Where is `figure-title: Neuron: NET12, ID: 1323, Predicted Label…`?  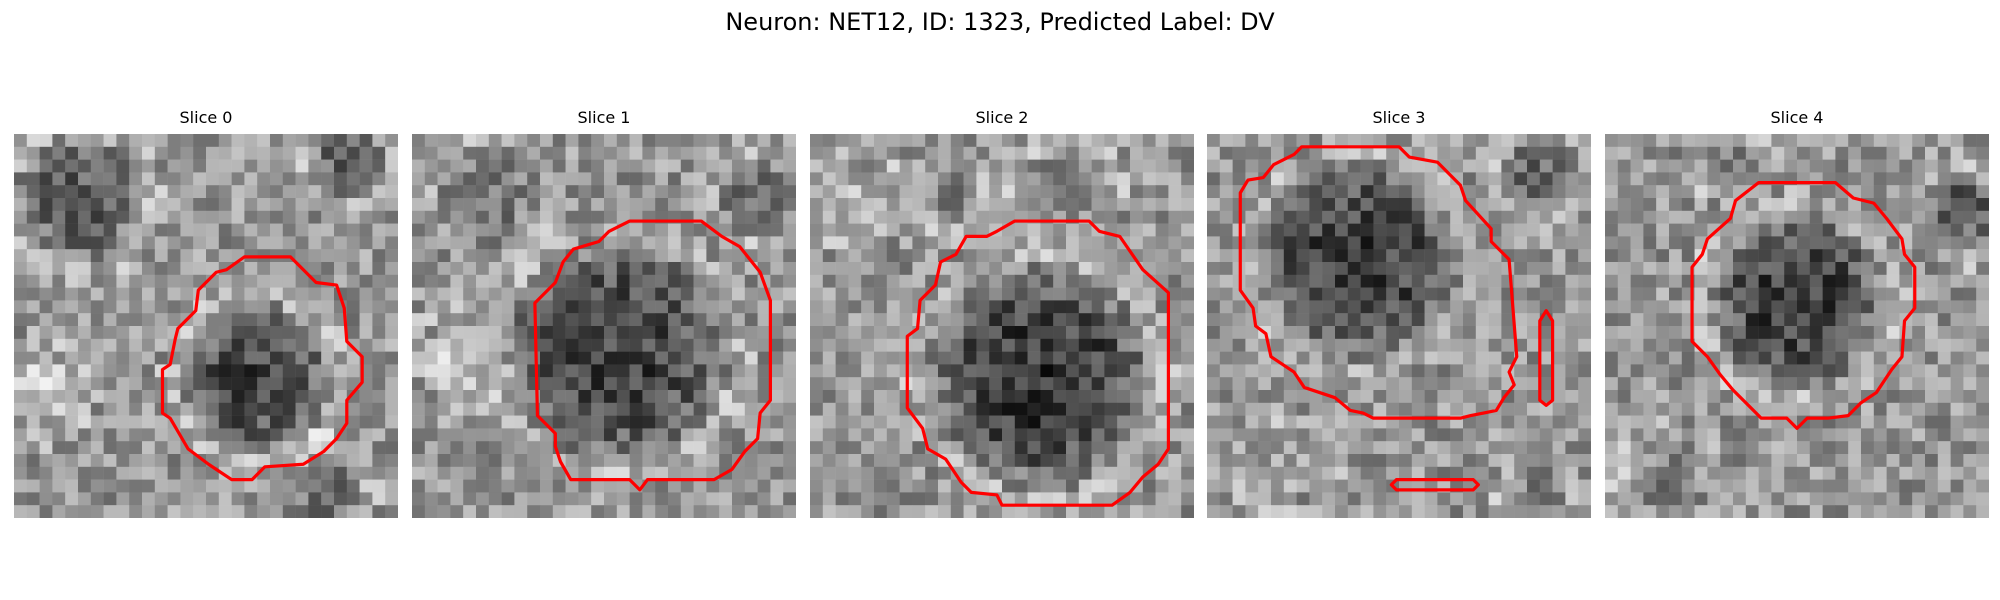 figure-title: Neuron: NET12, ID: 1323, Predicted Label… is located at coordinates (1000, 22).